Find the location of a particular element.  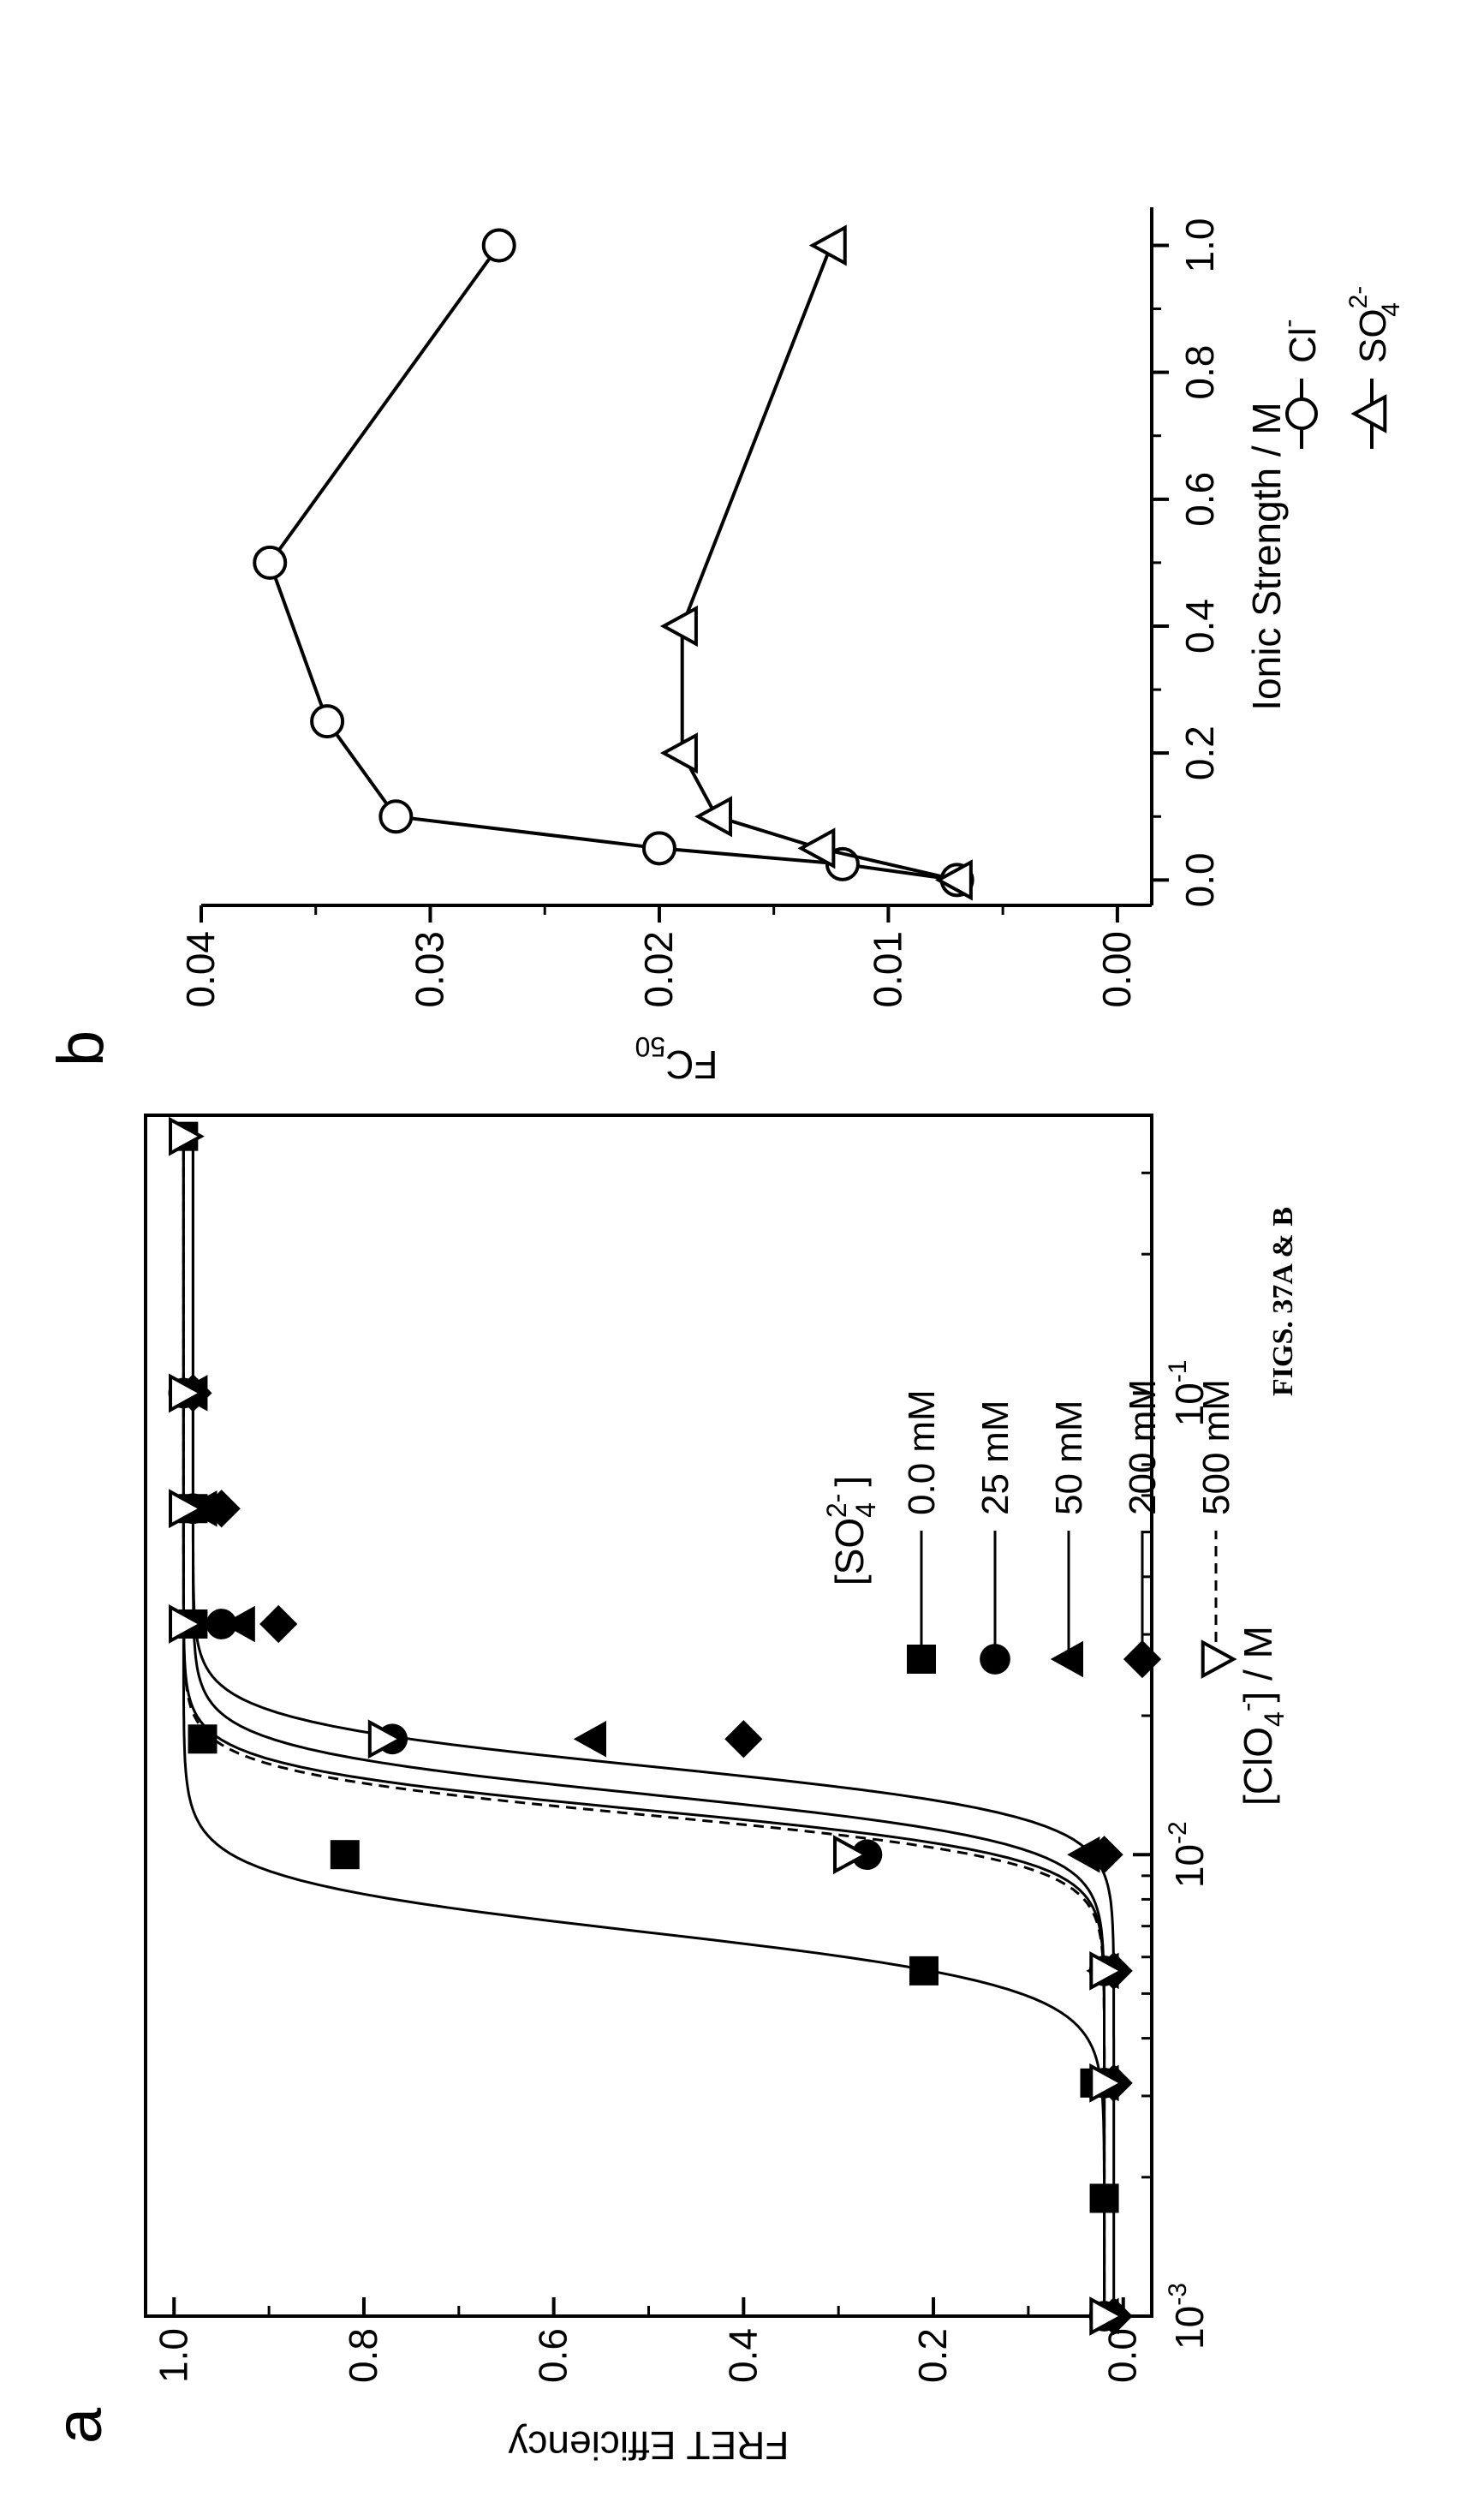

legend-label-a-2: 50 mM is located at coordinates (1069, 1457).